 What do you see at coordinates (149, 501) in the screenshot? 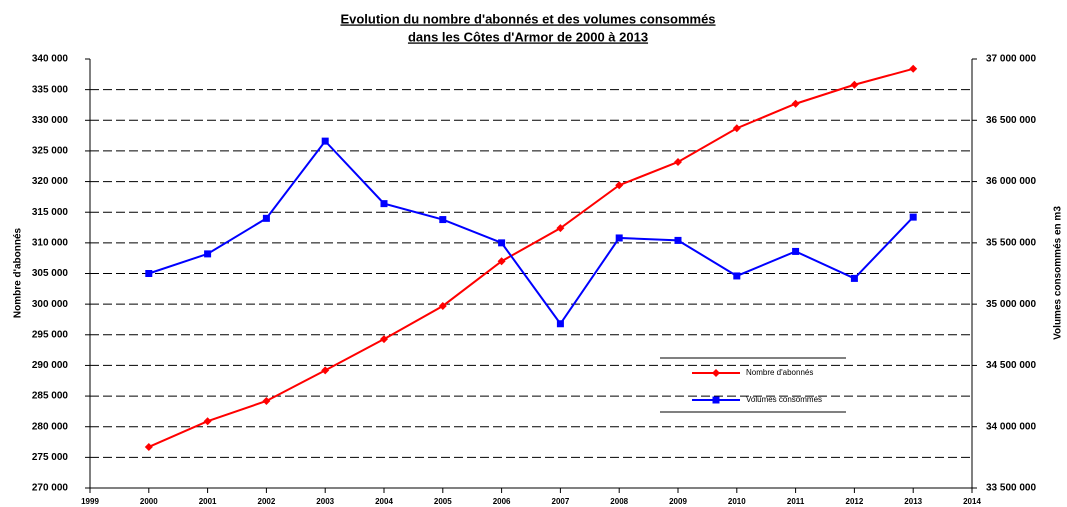
I see `x-tick-label: 2000` at bounding box center [149, 501].